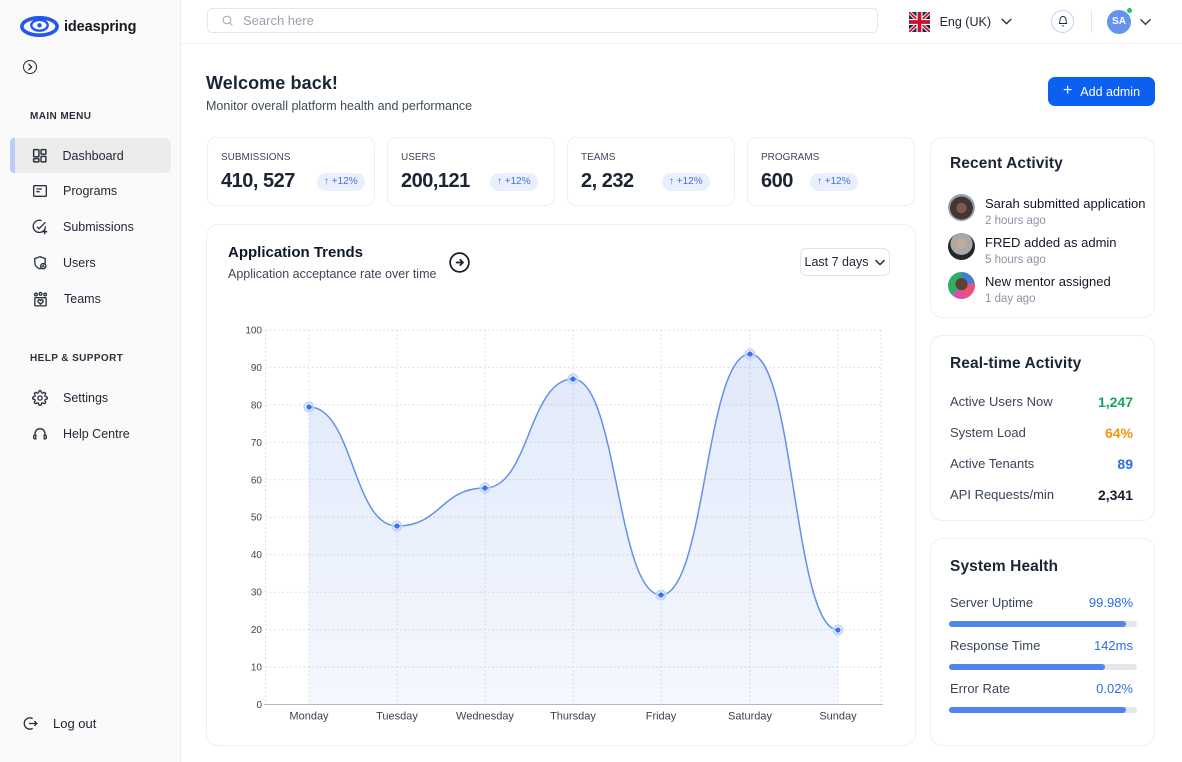 This screenshot has width=1182, height=762. I want to click on svg-text: Sunday, so click(838, 717).